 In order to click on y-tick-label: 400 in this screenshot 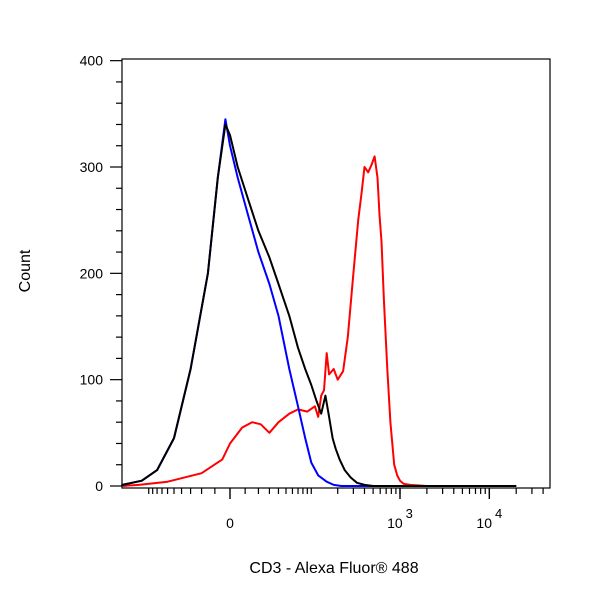, I will do `click(92, 61)`.